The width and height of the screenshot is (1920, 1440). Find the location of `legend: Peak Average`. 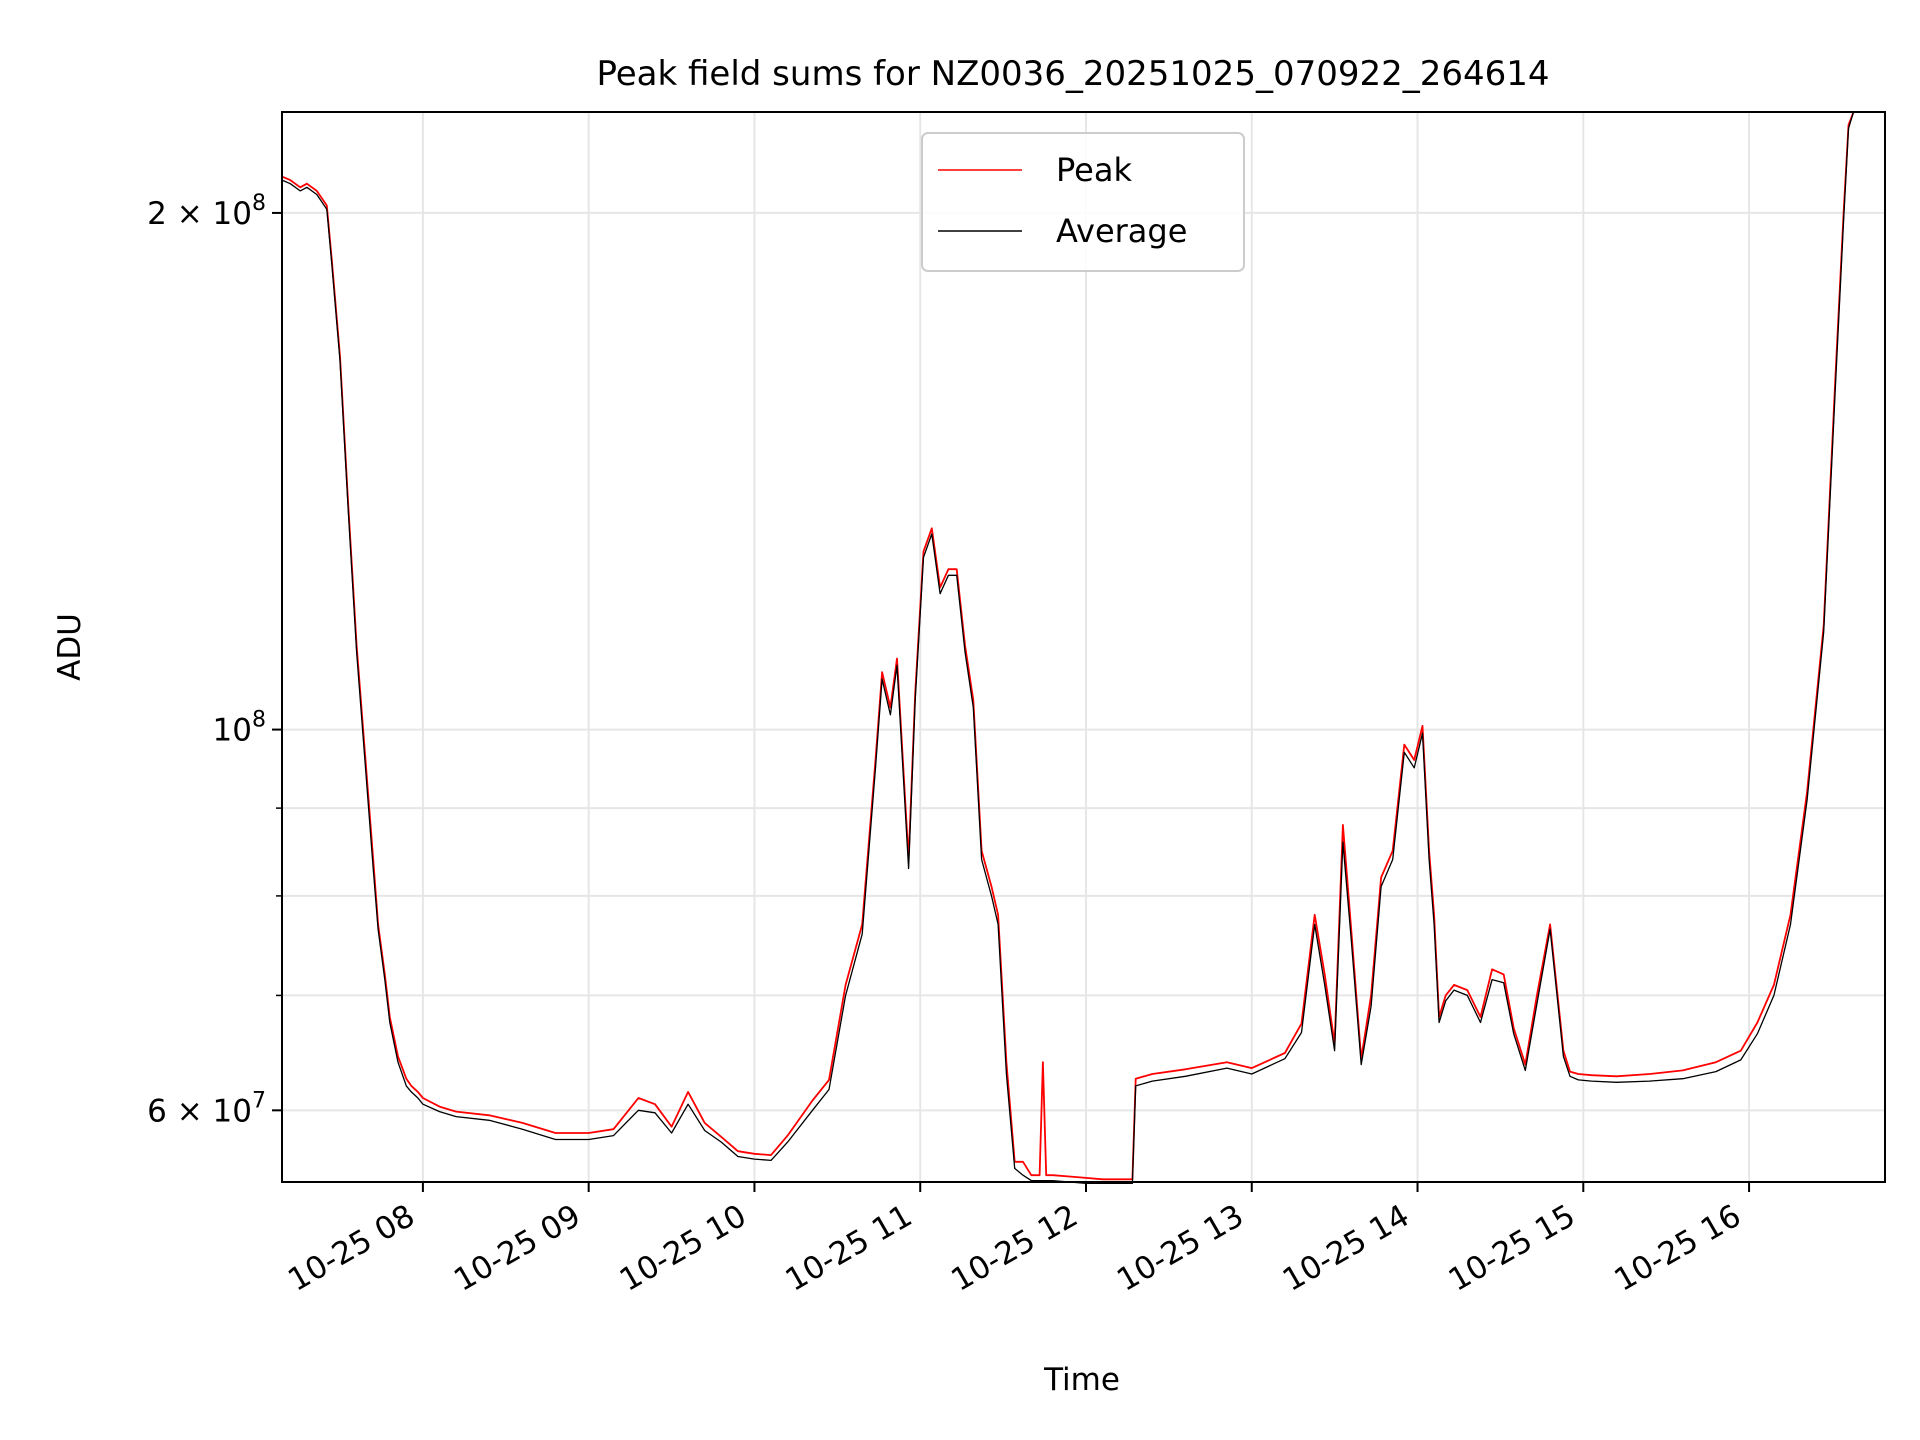

legend: Peak Average is located at coordinates (1083, 202).